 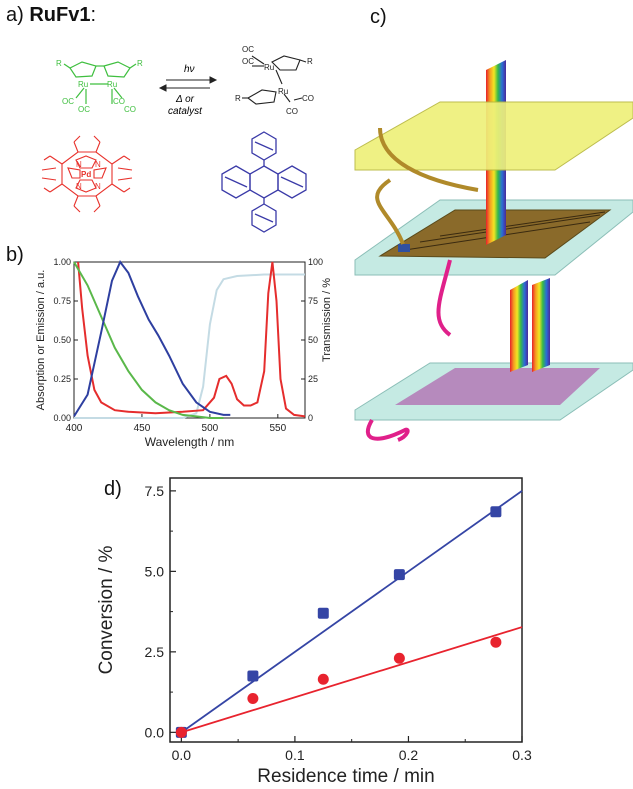 What do you see at coordinates (60, 15) in the screenshot?
I see `compound-name: RuFv1` at bounding box center [60, 15].